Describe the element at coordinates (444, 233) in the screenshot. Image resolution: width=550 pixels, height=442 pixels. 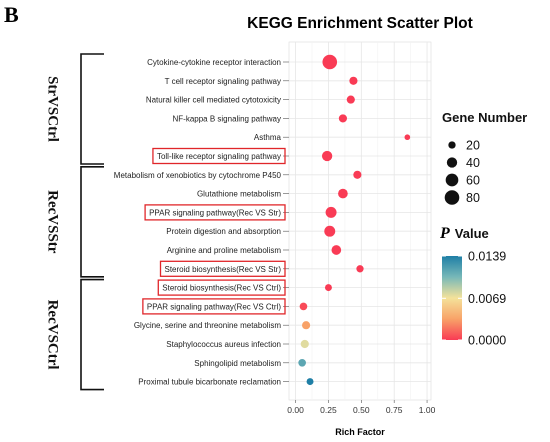
I see `color-legend-title-italic: P` at that location.